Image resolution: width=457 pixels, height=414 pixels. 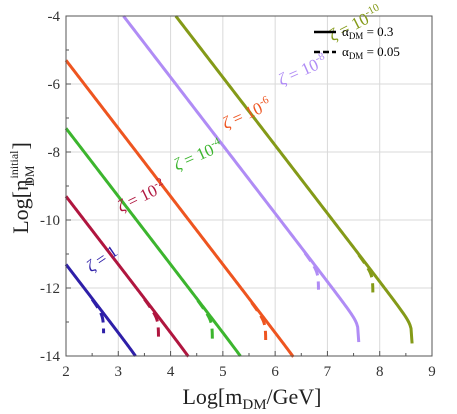 I want to click on y-tick-label: -8, so click(x=54, y=153).